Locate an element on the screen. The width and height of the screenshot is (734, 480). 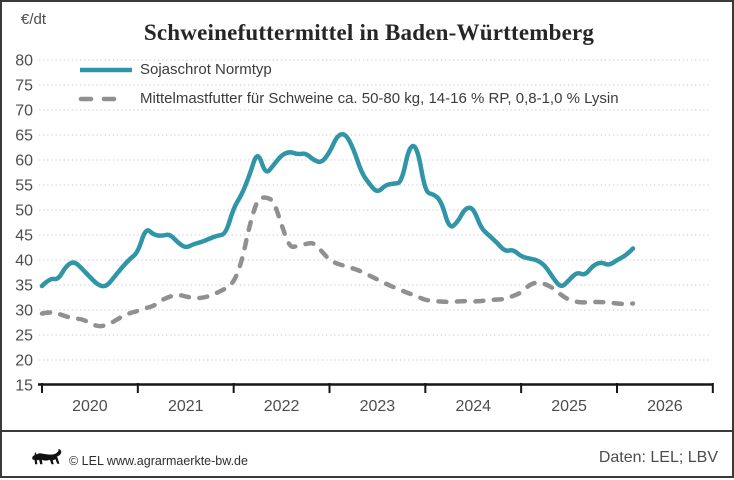
svg-text: 2020 is located at coordinates (90, 406).